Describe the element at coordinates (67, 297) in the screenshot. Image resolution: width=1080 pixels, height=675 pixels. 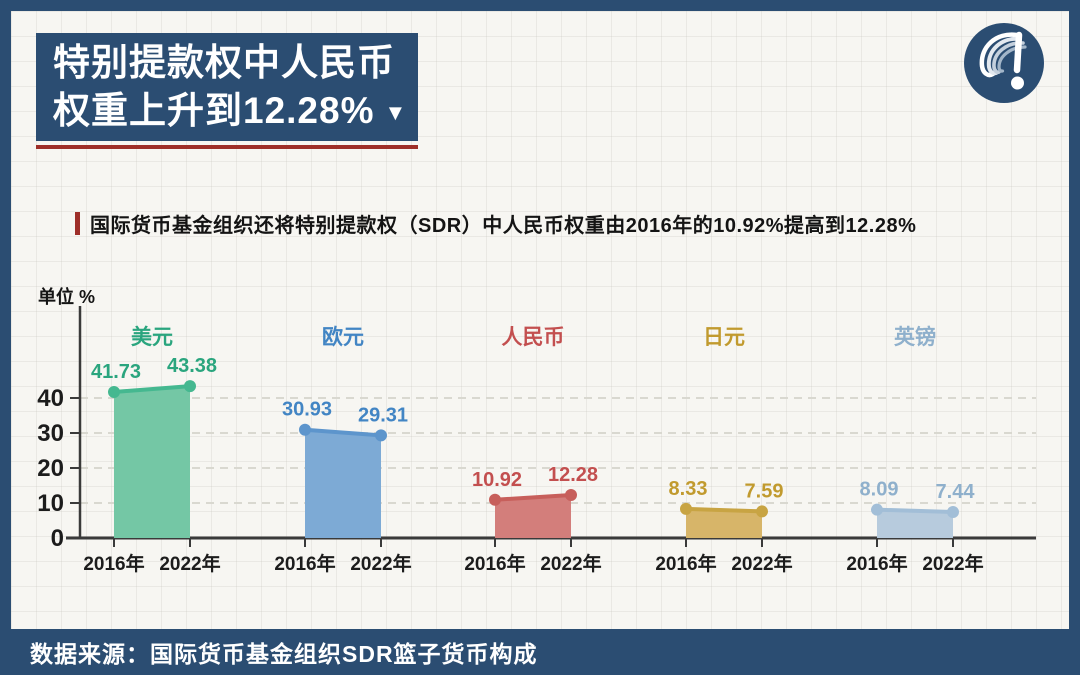
I see `unit-label: 单位 %` at that location.